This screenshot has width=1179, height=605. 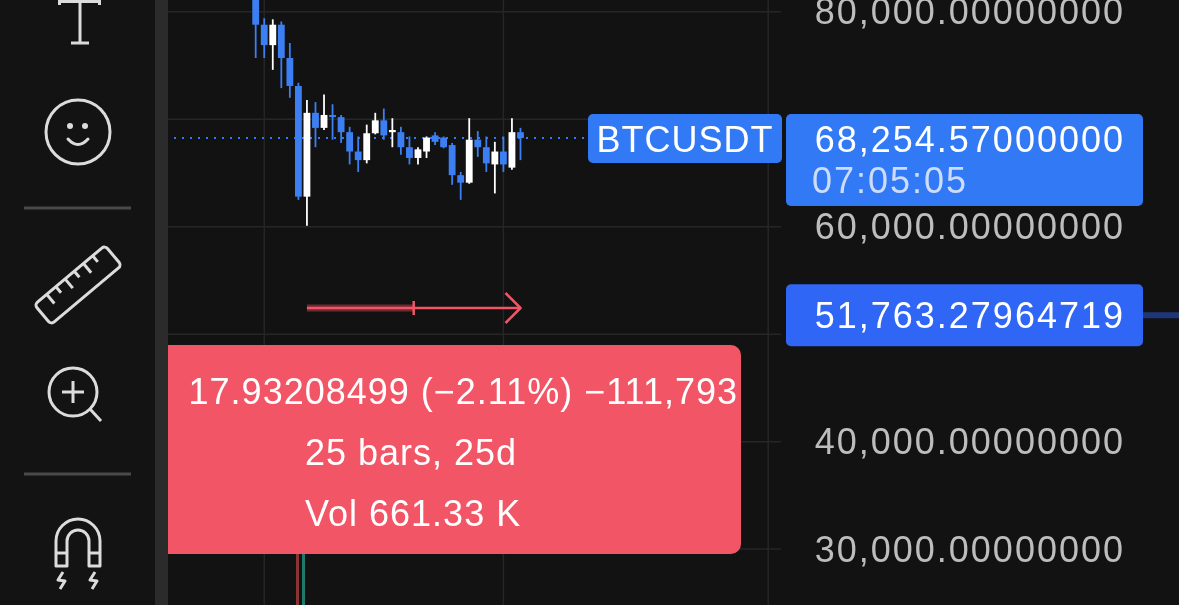 I want to click on annotation: 17.93208499 (−2.11%) −111,793, so click(x=463, y=391).